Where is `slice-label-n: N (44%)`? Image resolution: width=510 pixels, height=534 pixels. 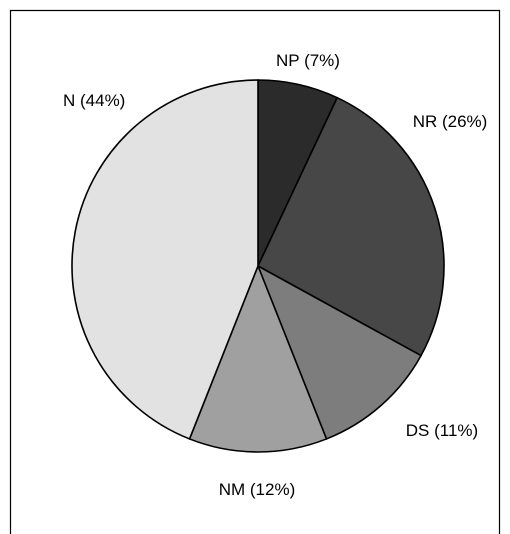
slice-label-n: N (44%) is located at coordinates (94, 100).